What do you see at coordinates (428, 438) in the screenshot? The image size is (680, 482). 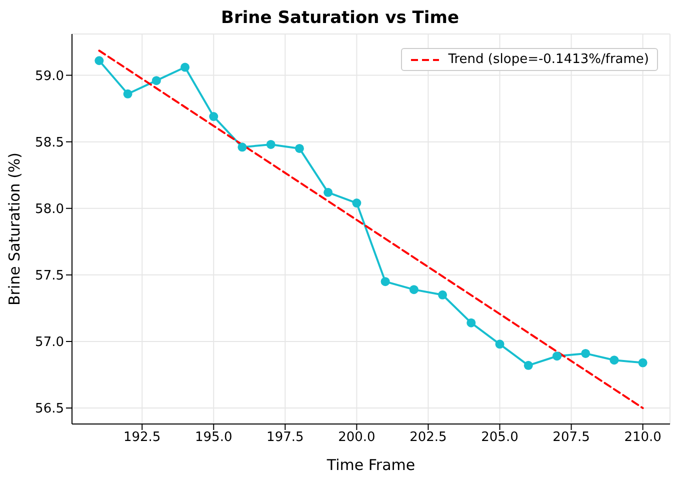 I see `x-tick-label: 202.5` at bounding box center [428, 438].